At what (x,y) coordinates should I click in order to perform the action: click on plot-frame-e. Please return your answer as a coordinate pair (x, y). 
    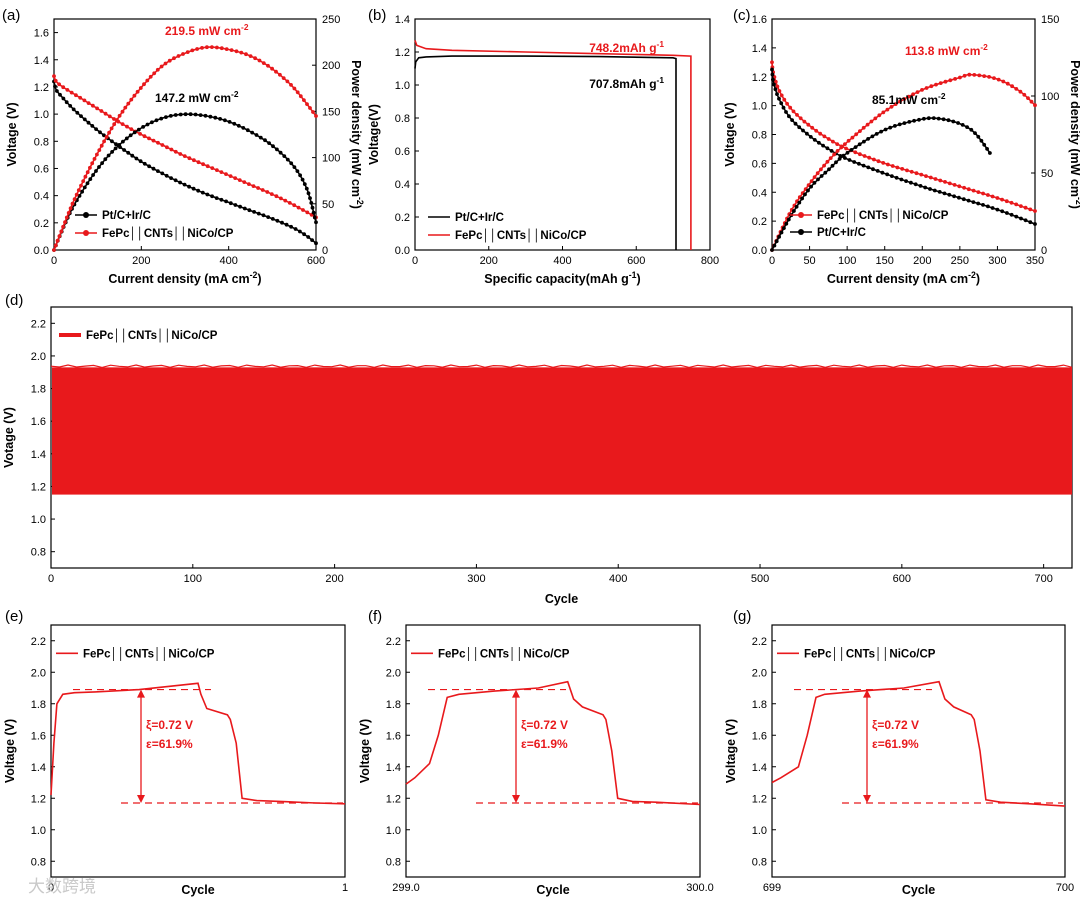
    Looking at the image, I should click on (198, 751).